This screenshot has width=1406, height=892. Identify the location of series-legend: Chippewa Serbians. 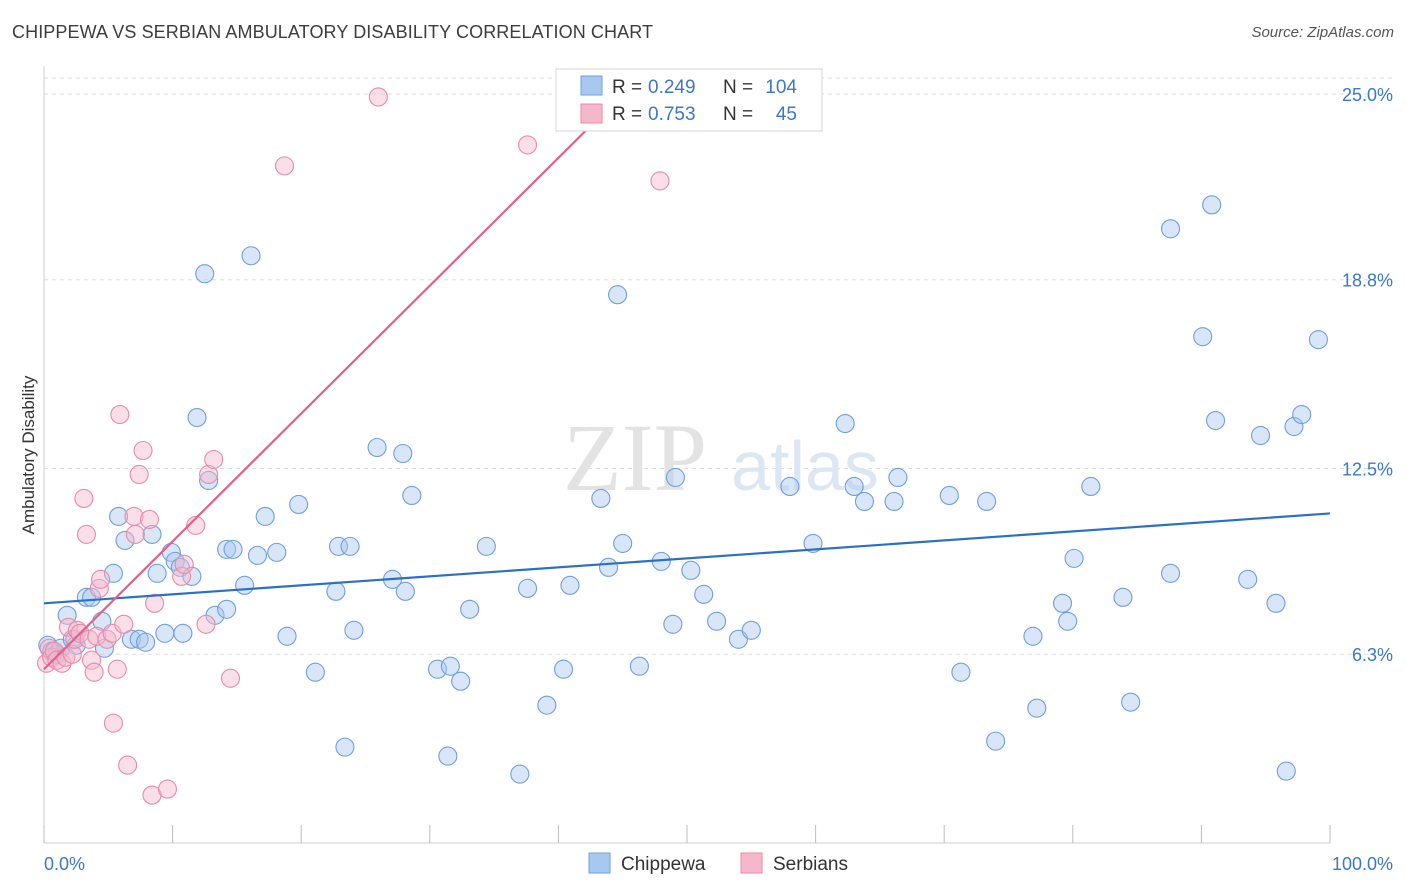
(718, 863).